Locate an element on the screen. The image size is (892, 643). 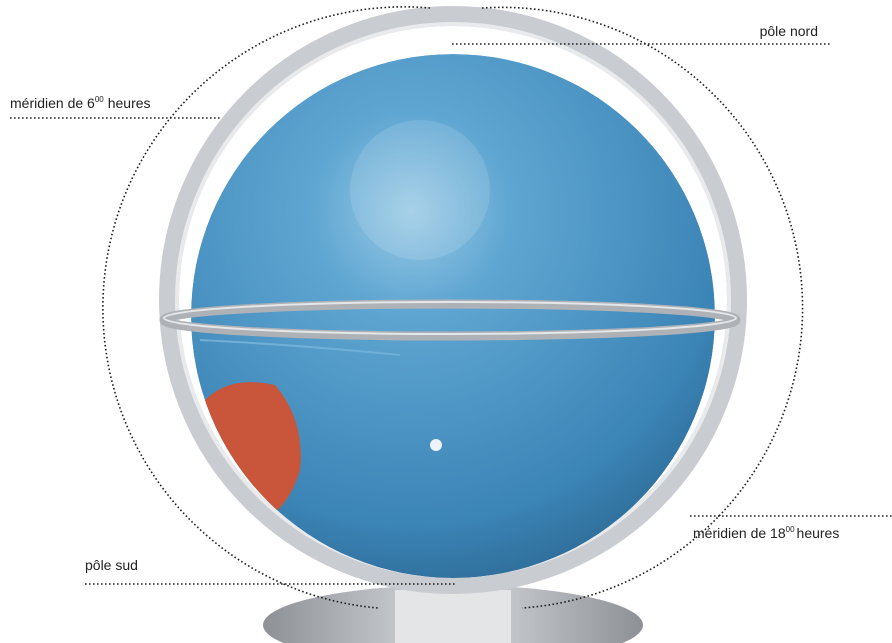
label-meridian-6: méridien de 600 heures is located at coordinates (80, 103).